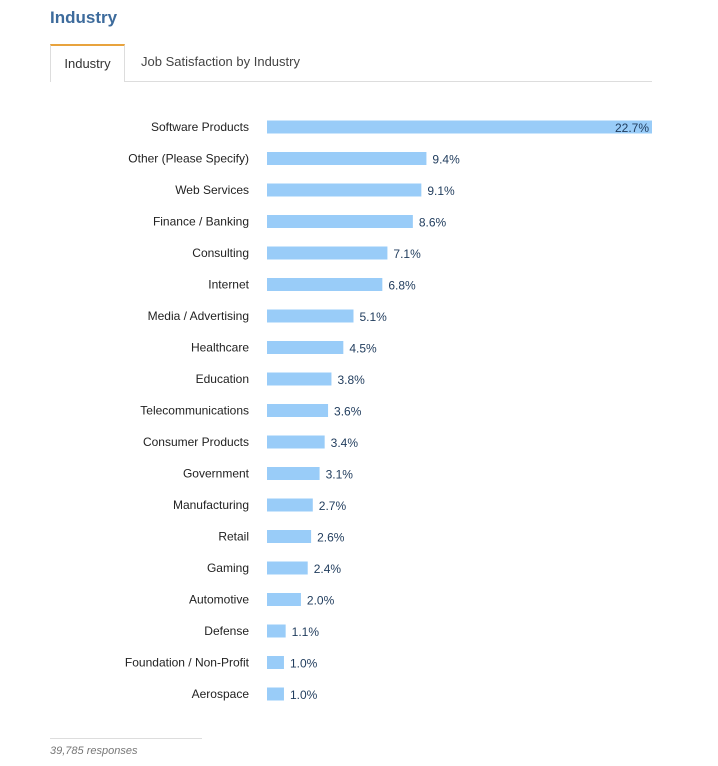  What do you see at coordinates (200, 127) in the screenshot?
I see `category-label: Software Products` at bounding box center [200, 127].